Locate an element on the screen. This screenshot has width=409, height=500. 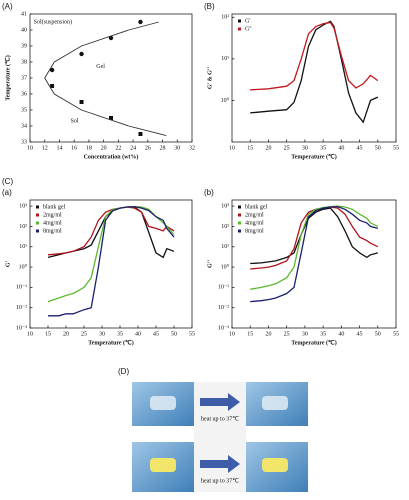
annotation: Sol(suspension) is located at coordinates (53, 21).